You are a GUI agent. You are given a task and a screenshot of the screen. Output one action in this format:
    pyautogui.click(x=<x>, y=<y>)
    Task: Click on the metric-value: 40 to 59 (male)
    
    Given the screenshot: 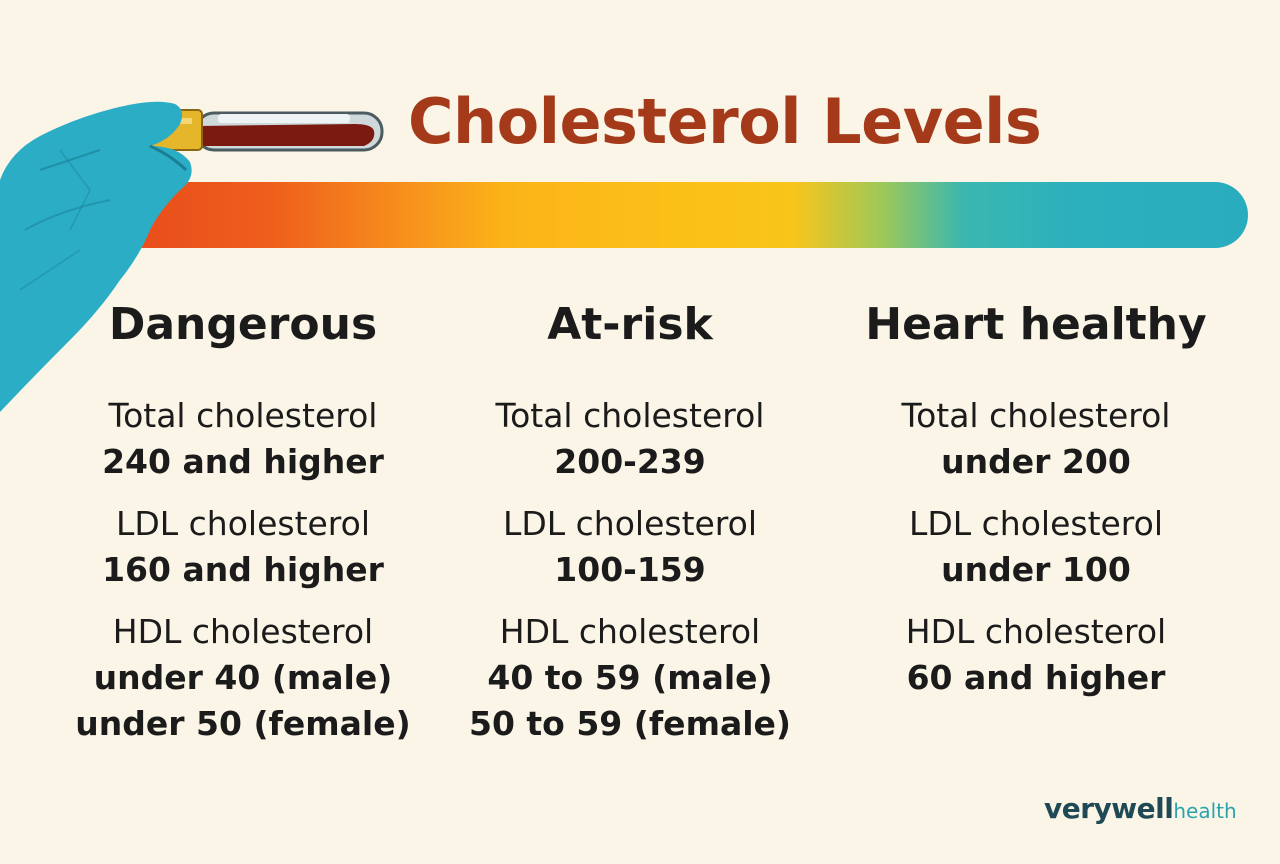 What is the action you would take?
    pyautogui.click(x=630, y=677)
    